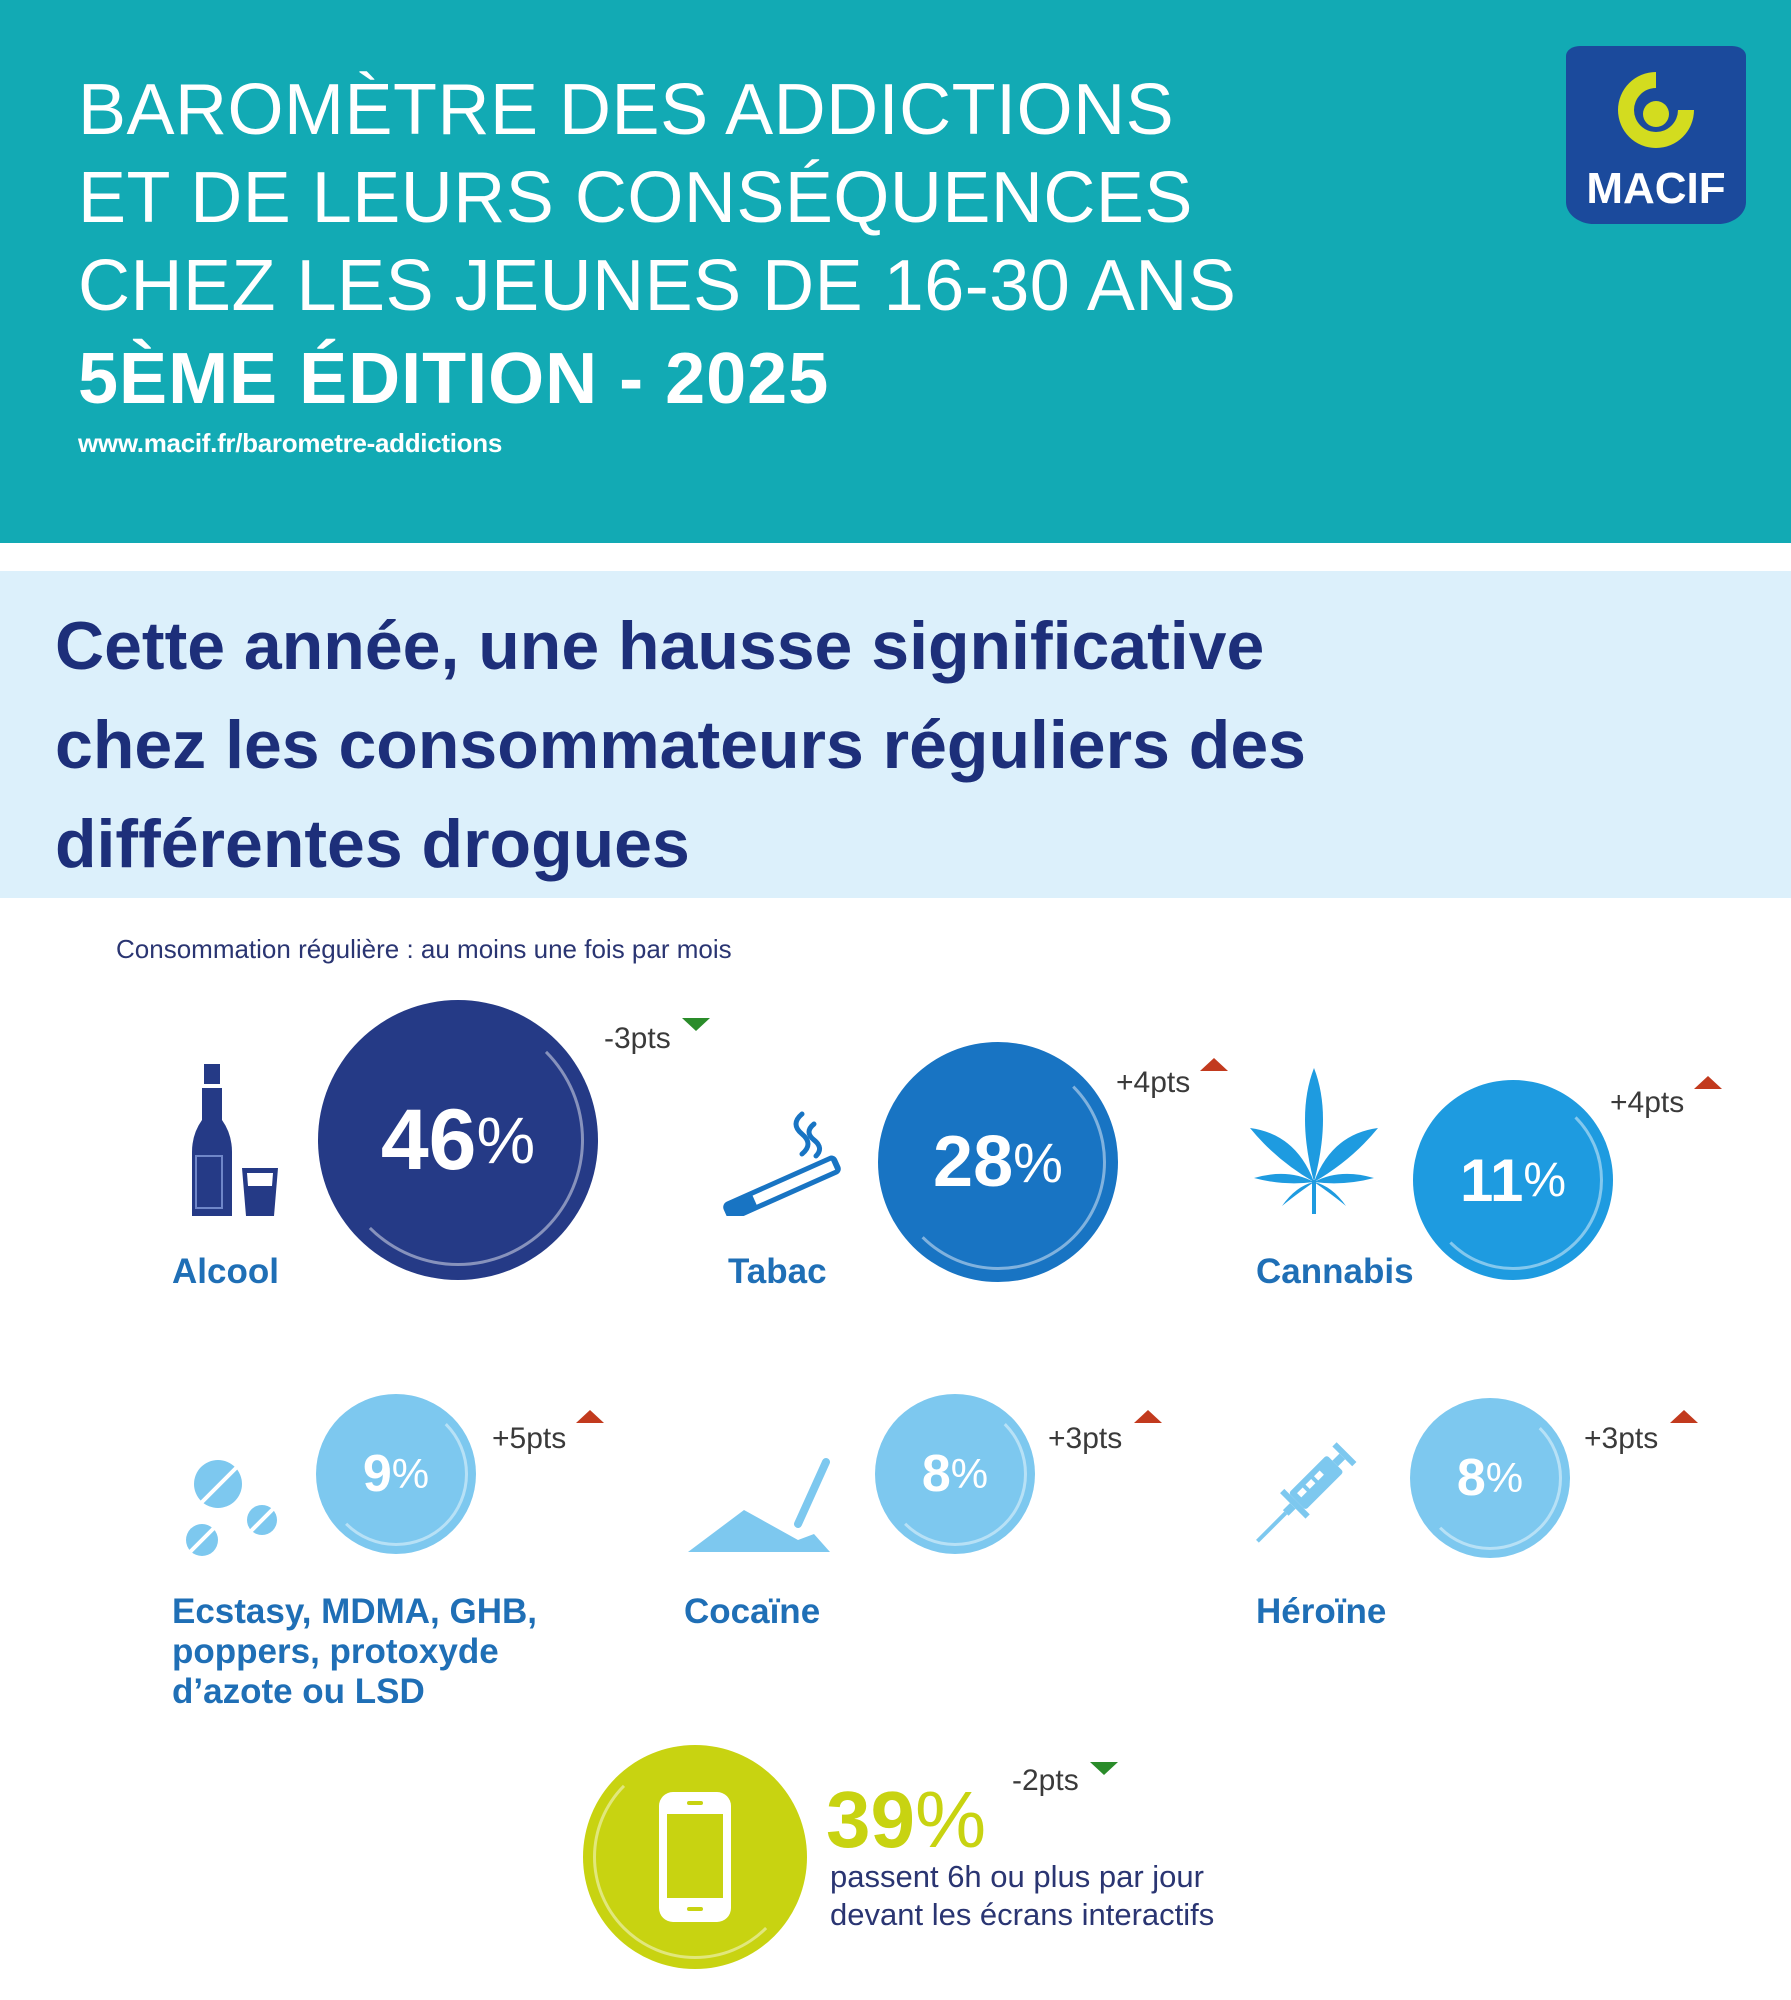 The image size is (1791, 2000). What do you see at coordinates (1022, 1914) in the screenshot?
I see `description-line: devant les écrans interactifs` at bounding box center [1022, 1914].